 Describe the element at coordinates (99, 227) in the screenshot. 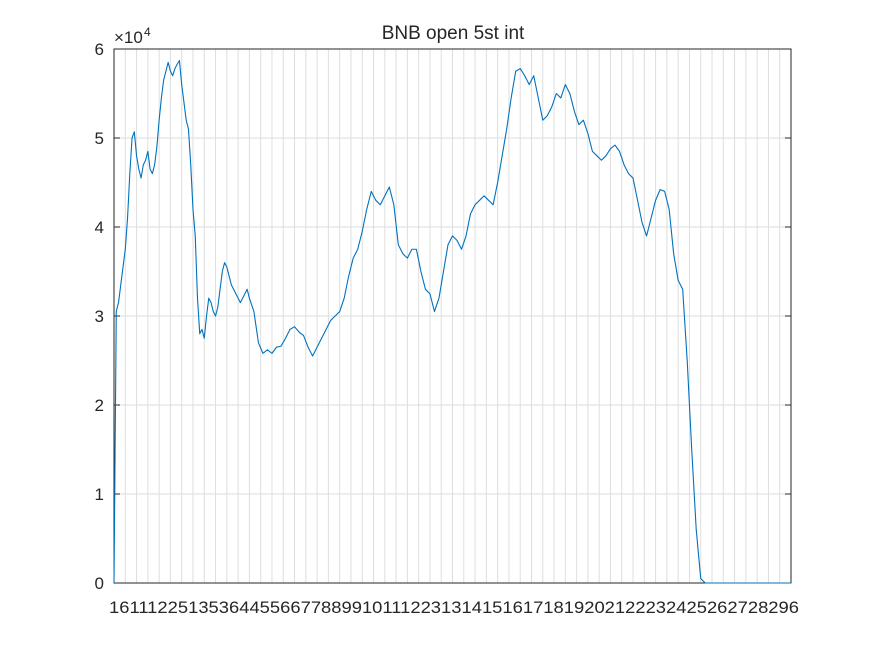

I see `y-tick-label: 4` at that location.